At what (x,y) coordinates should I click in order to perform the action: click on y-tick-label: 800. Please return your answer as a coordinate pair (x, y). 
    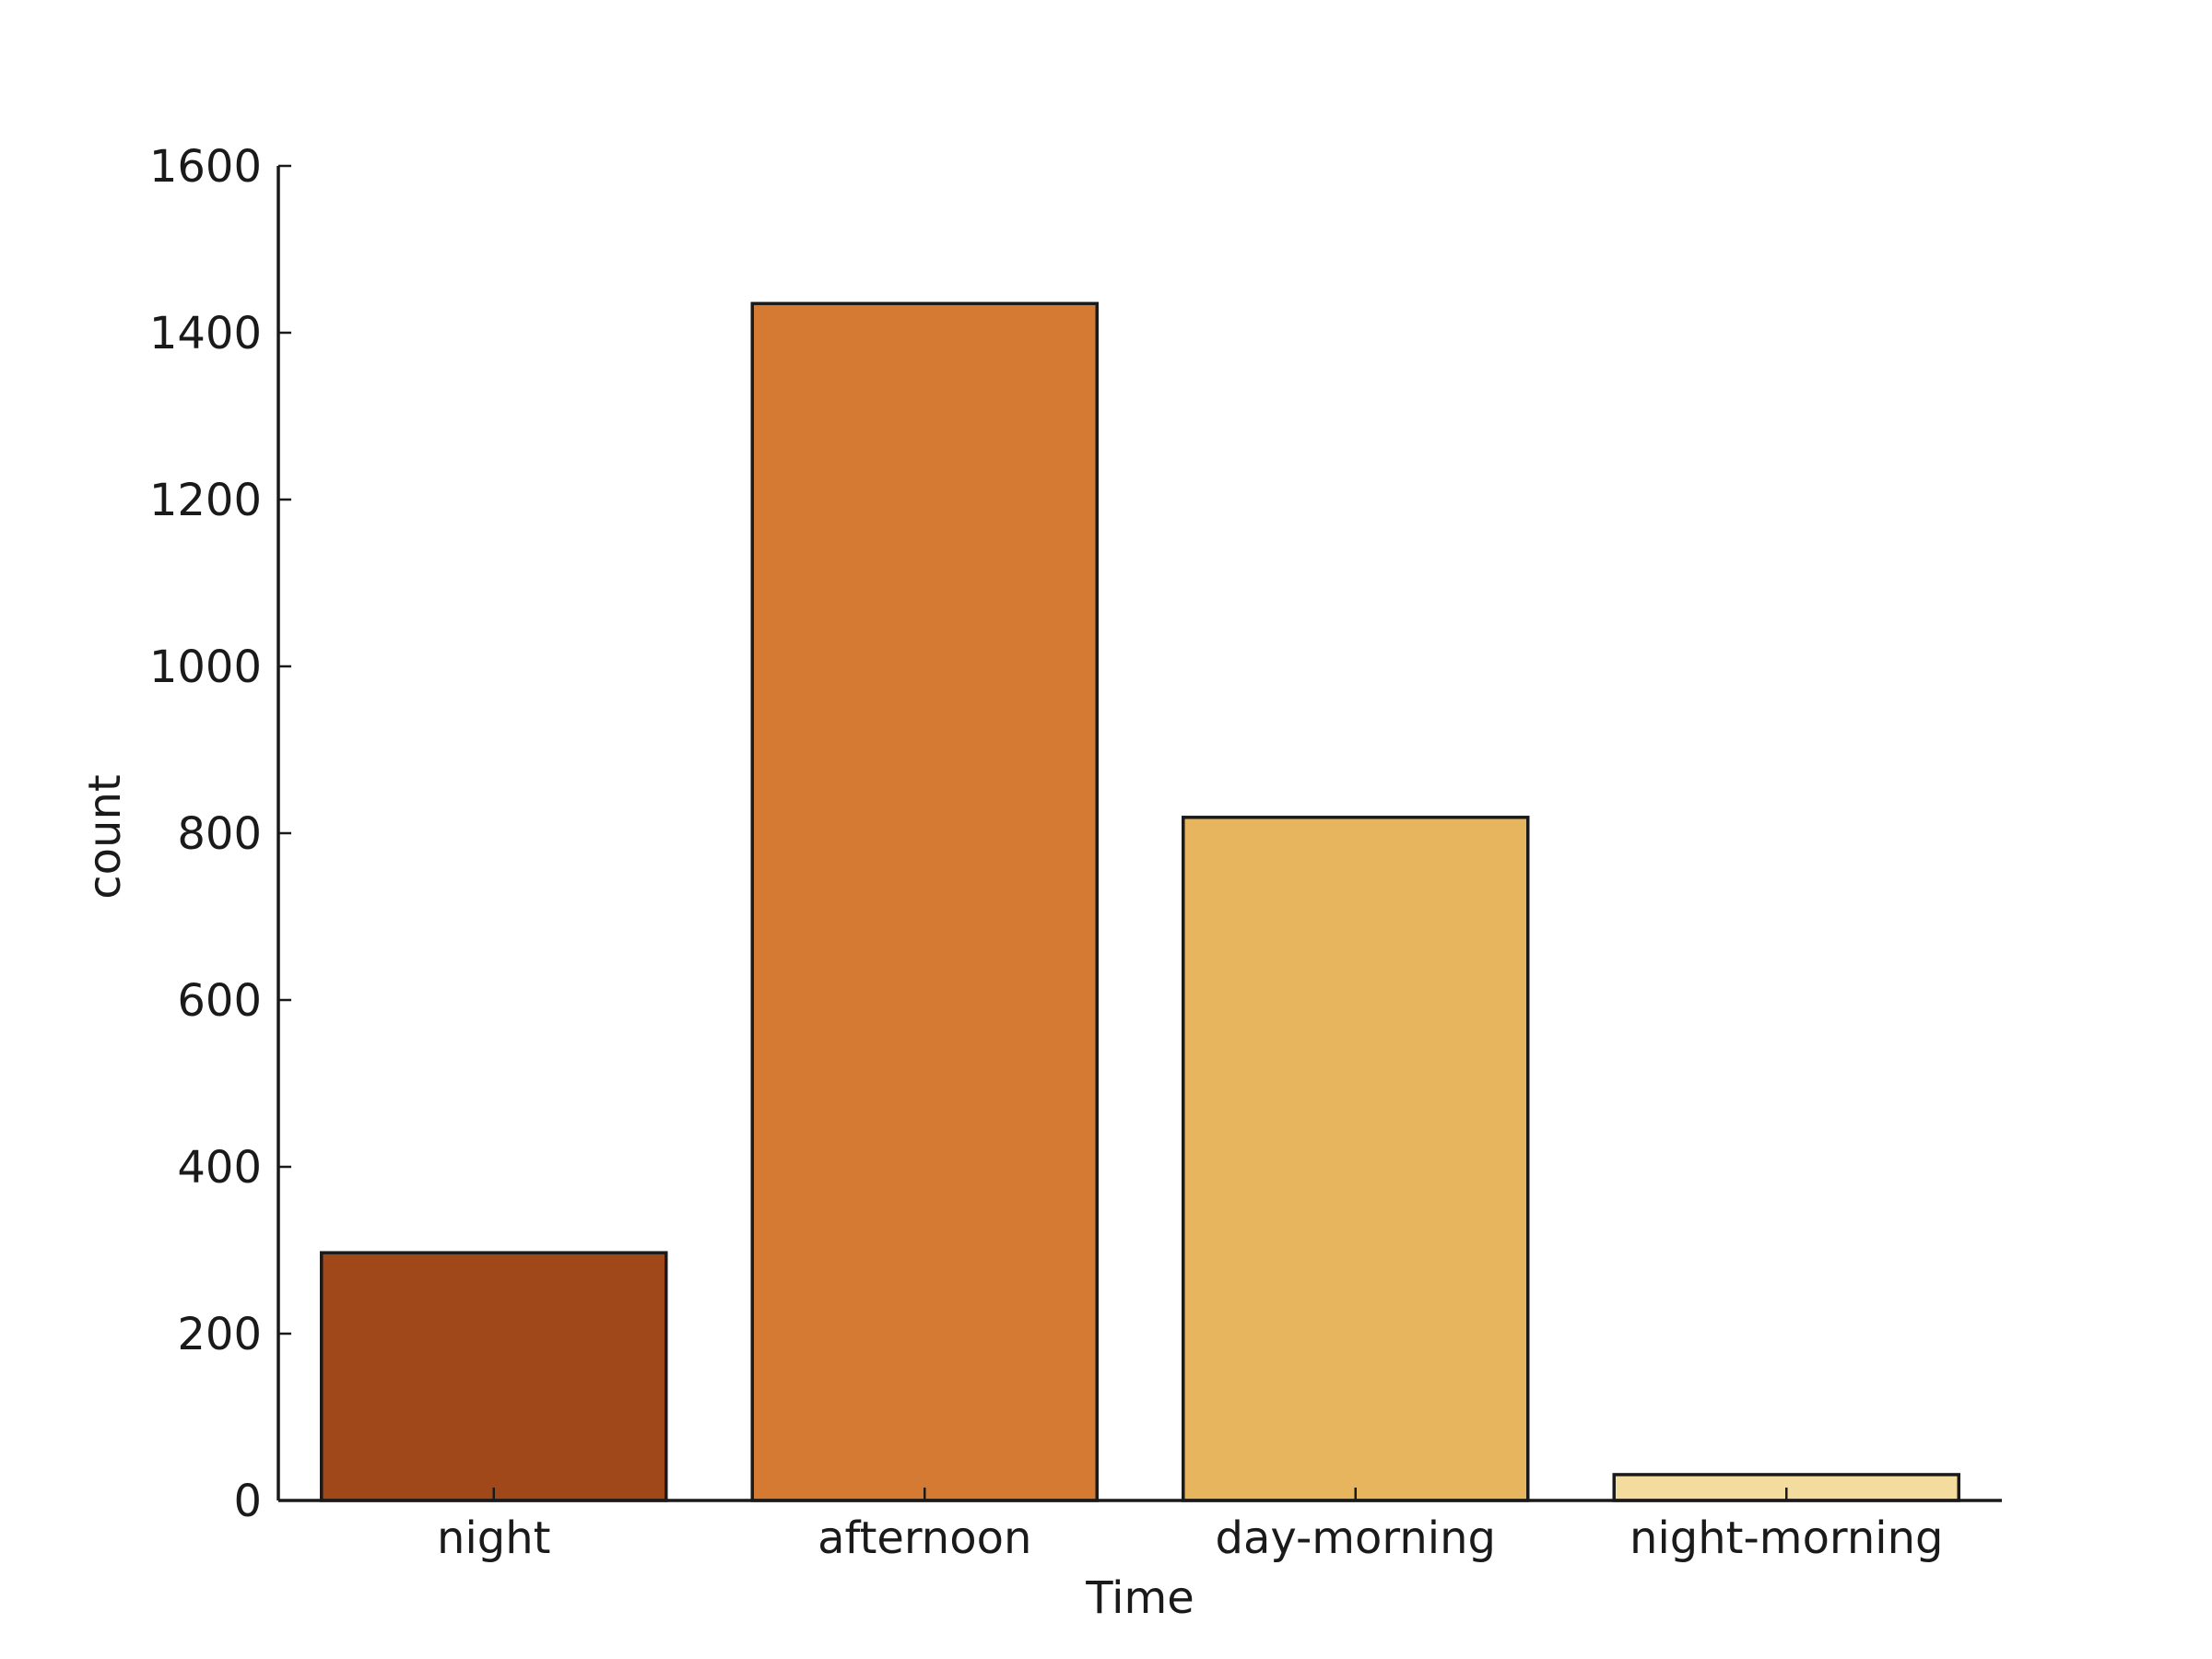
    Looking at the image, I should click on (219, 834).